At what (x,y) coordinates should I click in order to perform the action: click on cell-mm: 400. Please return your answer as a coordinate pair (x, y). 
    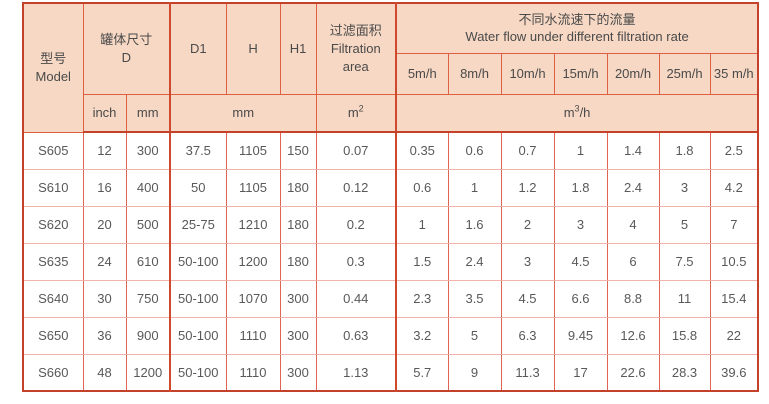
    Looking at the image, I should click on (148, 187).